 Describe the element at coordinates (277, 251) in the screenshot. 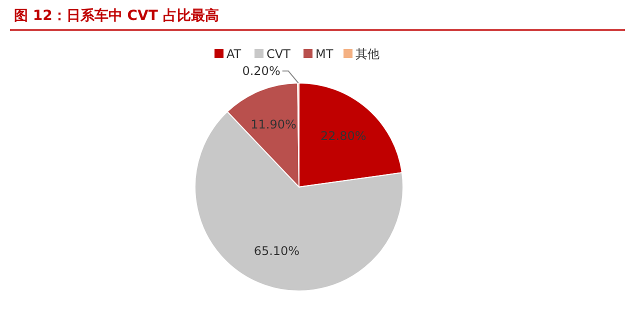

I see `data-label: 65.10%` at that location.